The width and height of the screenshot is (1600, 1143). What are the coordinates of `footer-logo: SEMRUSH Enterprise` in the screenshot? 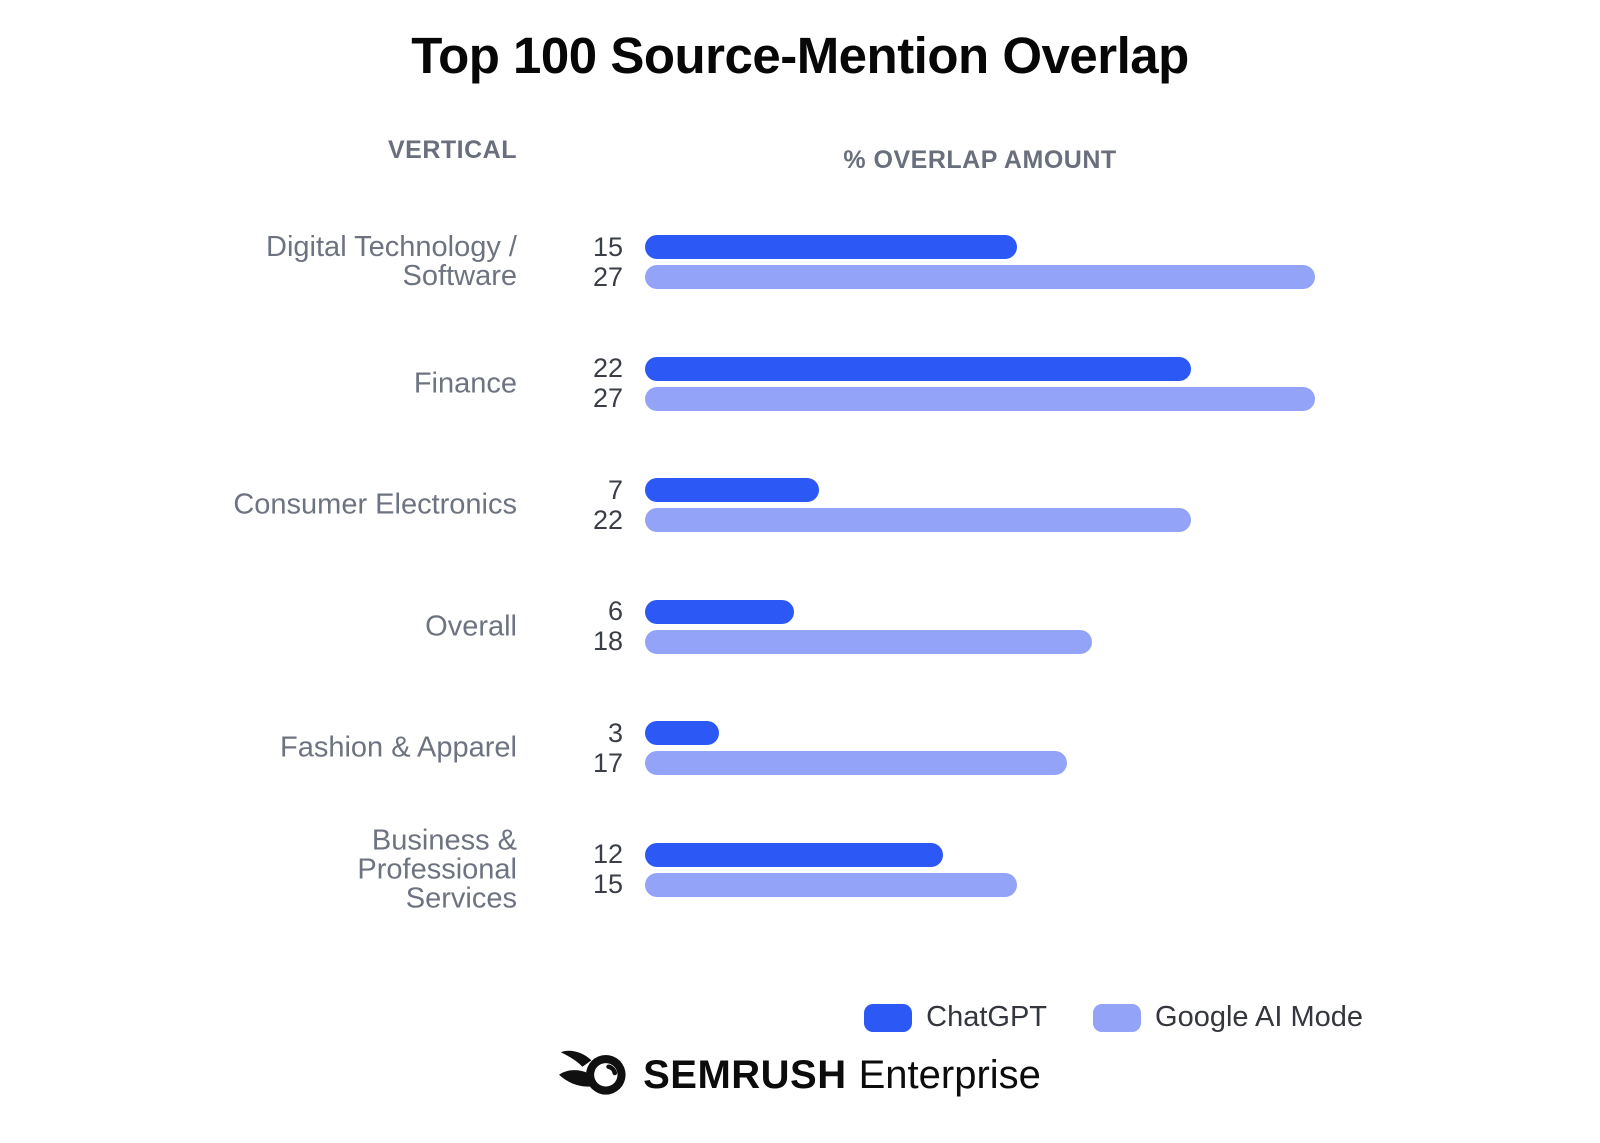 It's located at (800, 1075).